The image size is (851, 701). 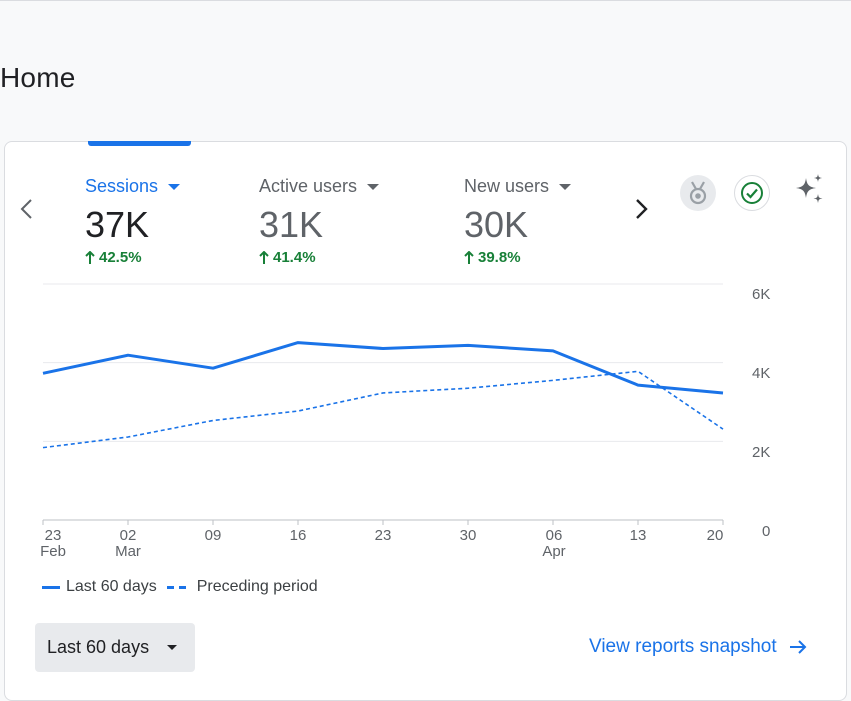 What do you see at coordinates (291, 224) in the screenshot?
I see `metric-value: 31K` at bounding box center [291, 224].